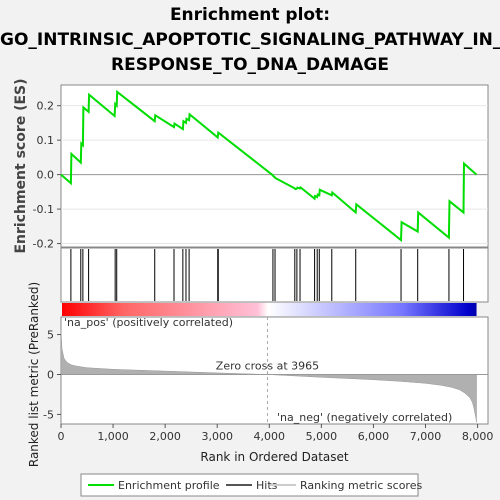 The height and width of the screenshot is (500, 500). What do you see at coordinates (374, 436) in the screenshot?
I see `xtick-label: 6,000` at bounding box center [374, 436].